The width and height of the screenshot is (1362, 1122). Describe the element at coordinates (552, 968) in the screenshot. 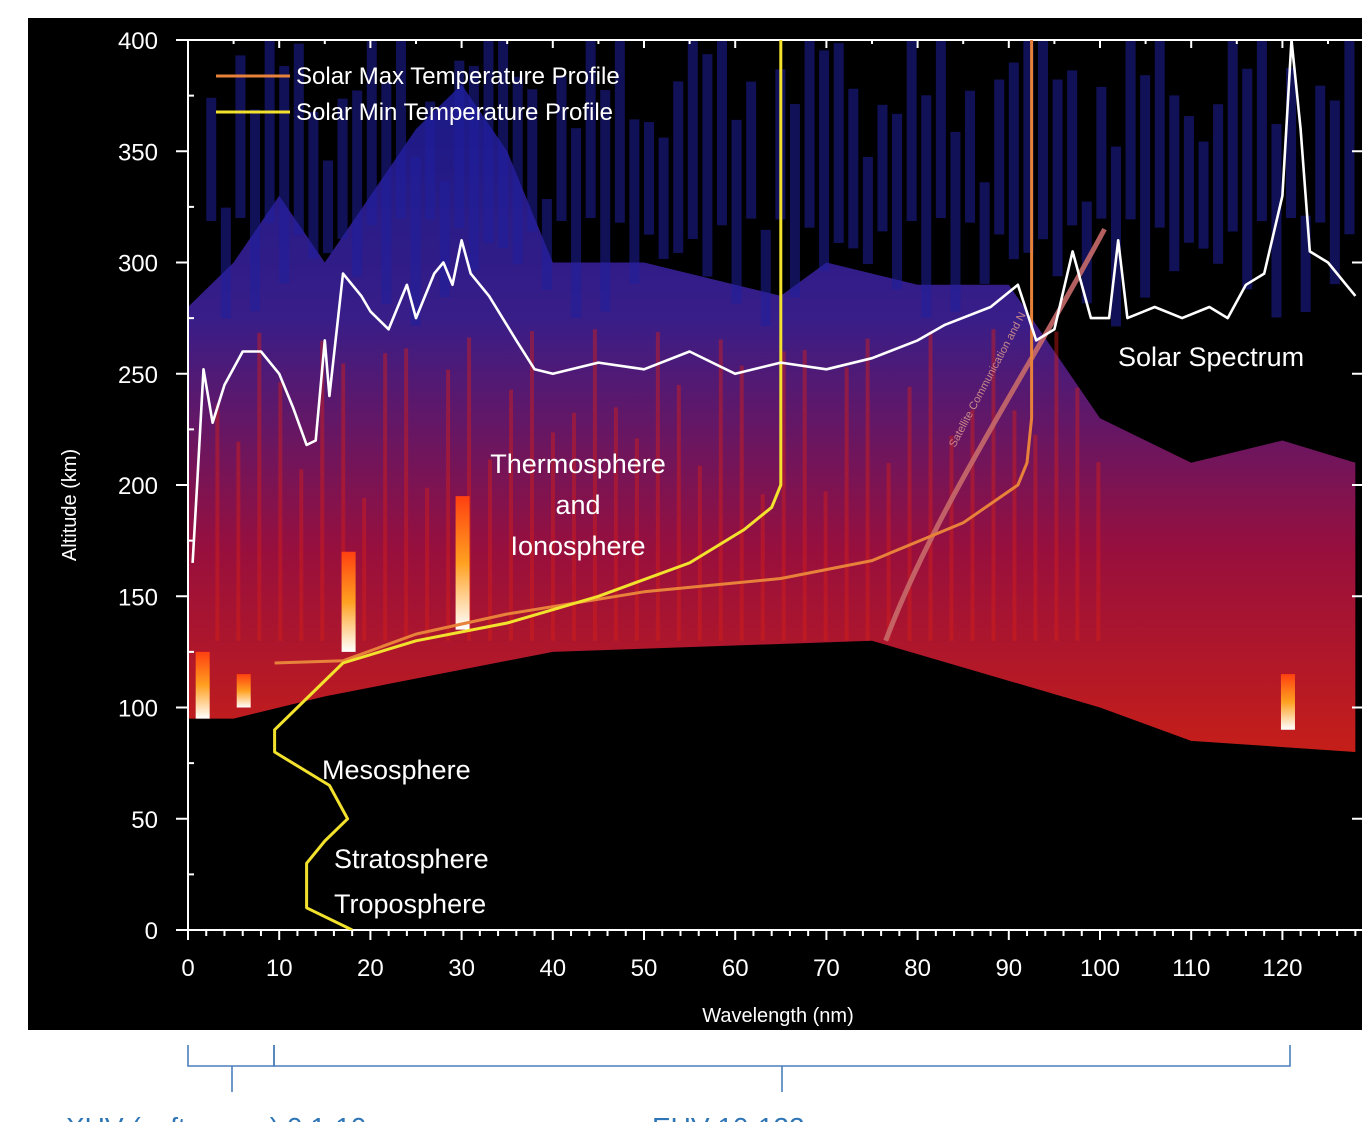

I see `x-tick-label: 40` at that location.